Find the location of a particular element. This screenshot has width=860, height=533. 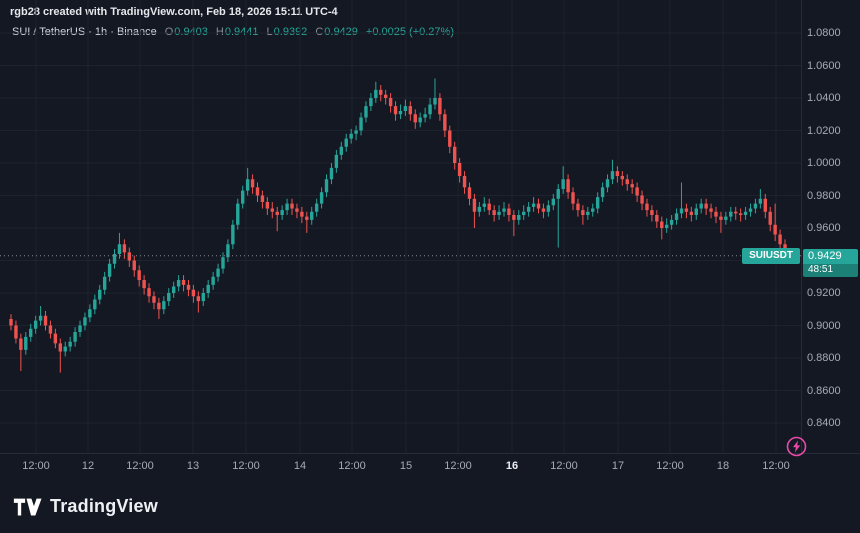

price-tick-label: 0.8800 is located at coordinates (824, 358).